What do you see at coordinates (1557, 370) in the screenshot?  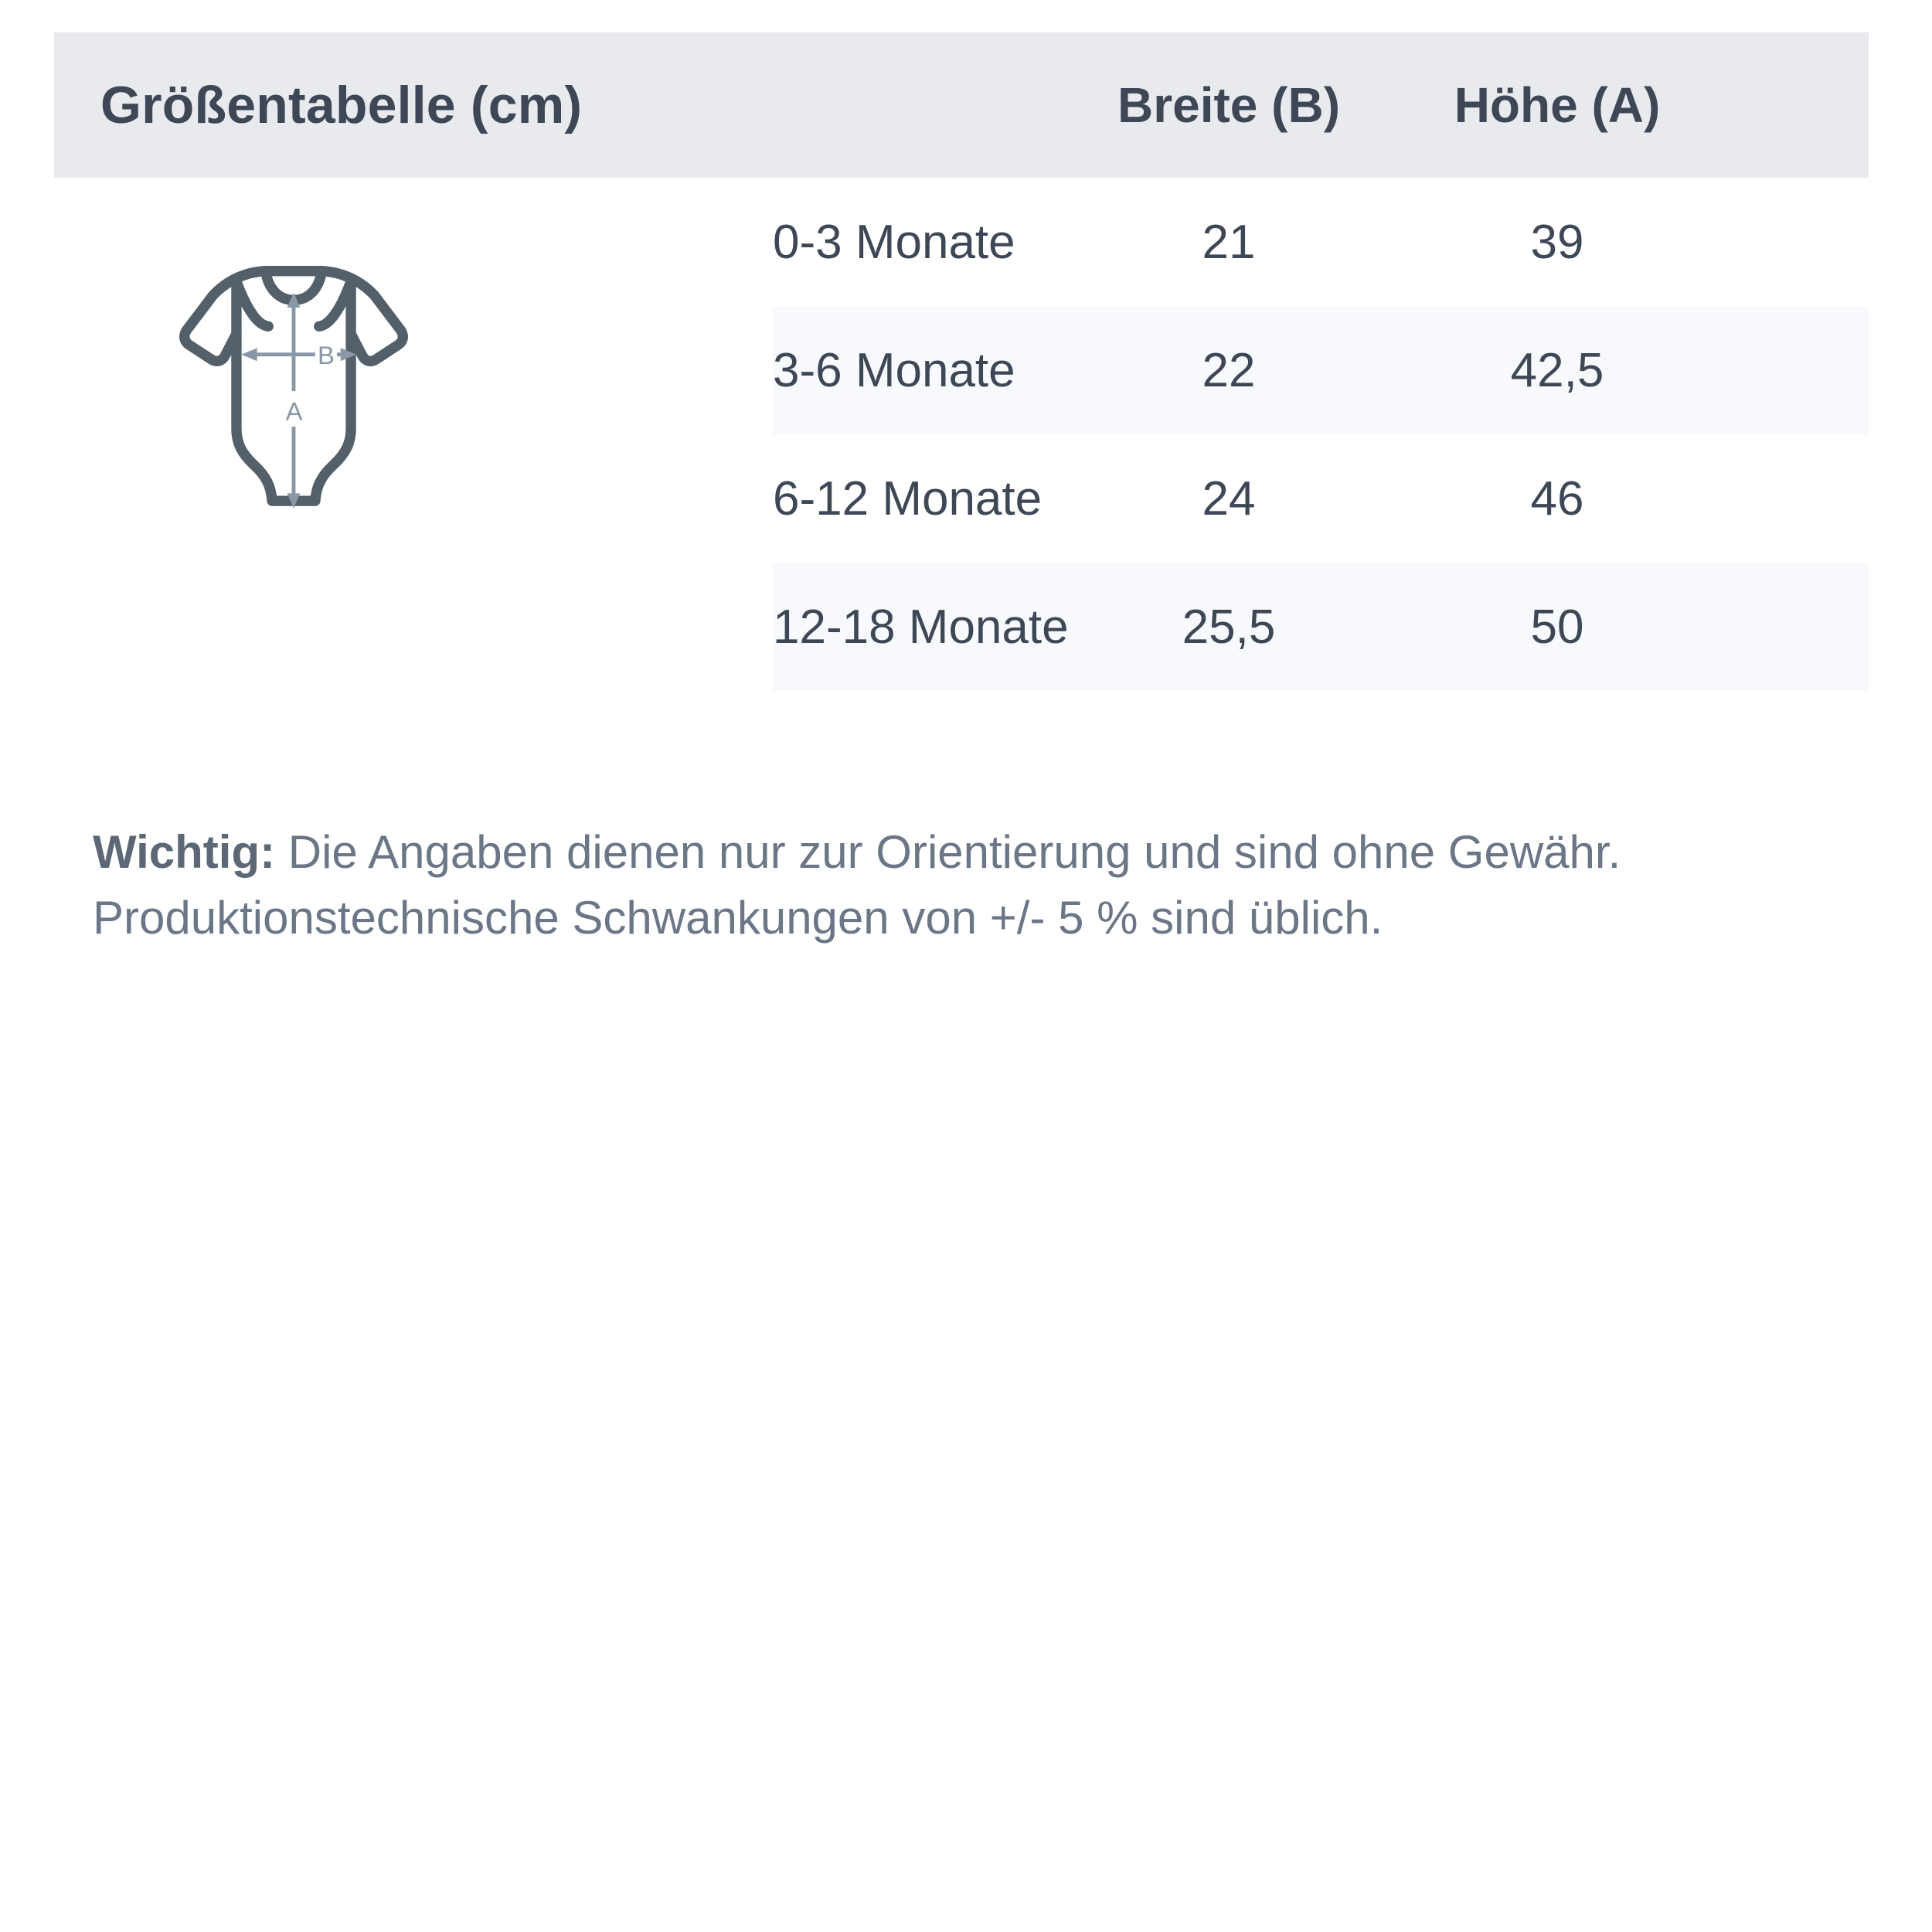 I see `cell-height: 42,5` at bounding box center [1557, 370].